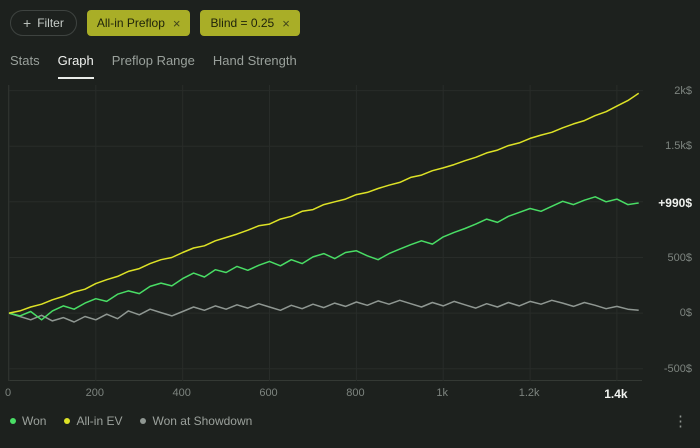 Image resolution: width=700 pixels, height=448 pixels. I want to click on filter-button-label: Filter, so click(50, 23).